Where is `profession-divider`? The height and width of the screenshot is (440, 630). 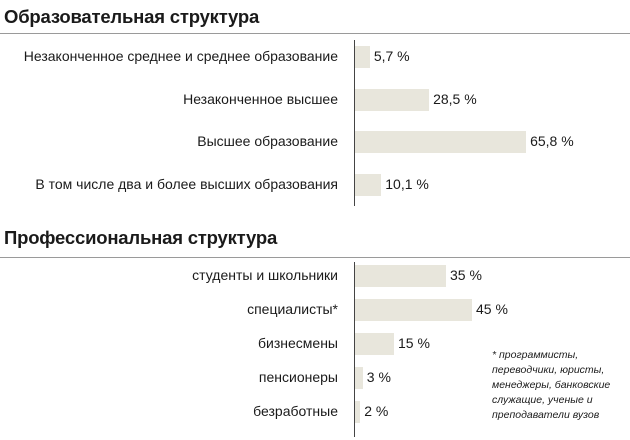 profession-divider is located at coordinates (315, 257).